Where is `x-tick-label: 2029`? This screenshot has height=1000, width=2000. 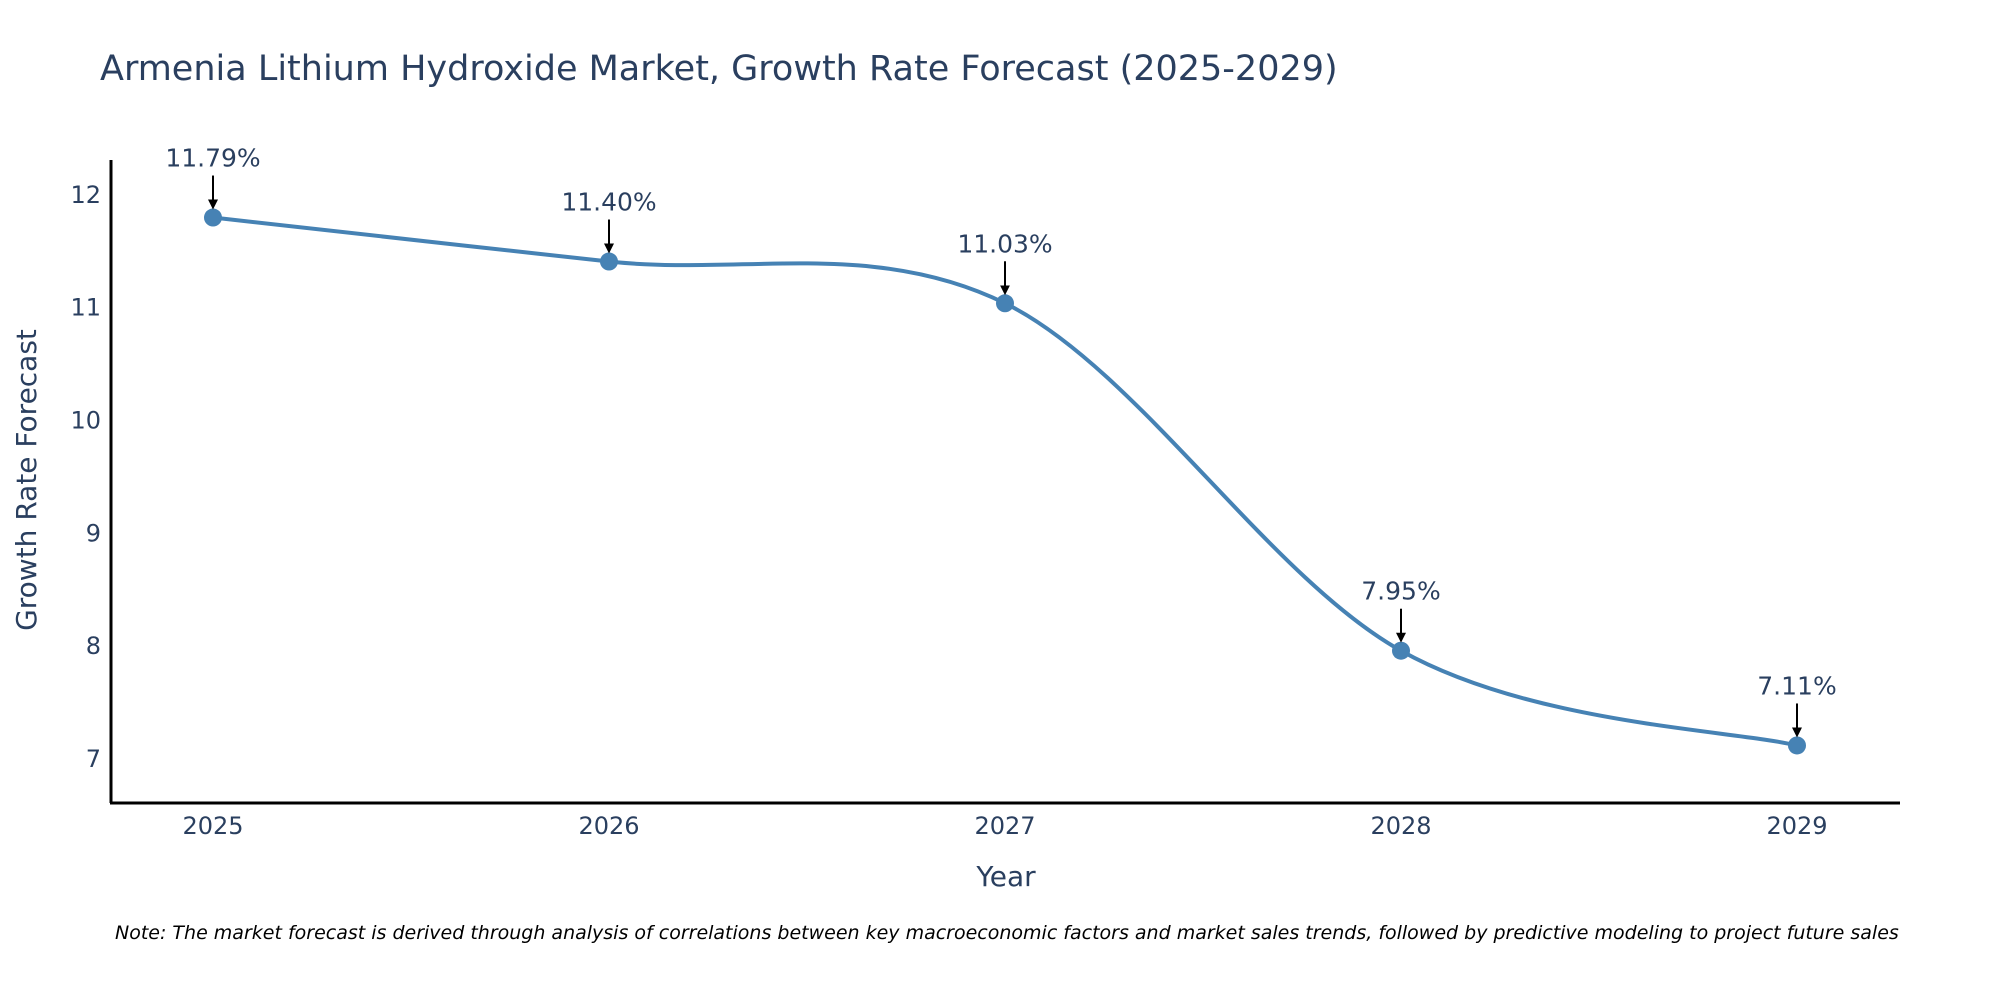 x-tick-label: 2029 is located at coordinates (1796, 826).